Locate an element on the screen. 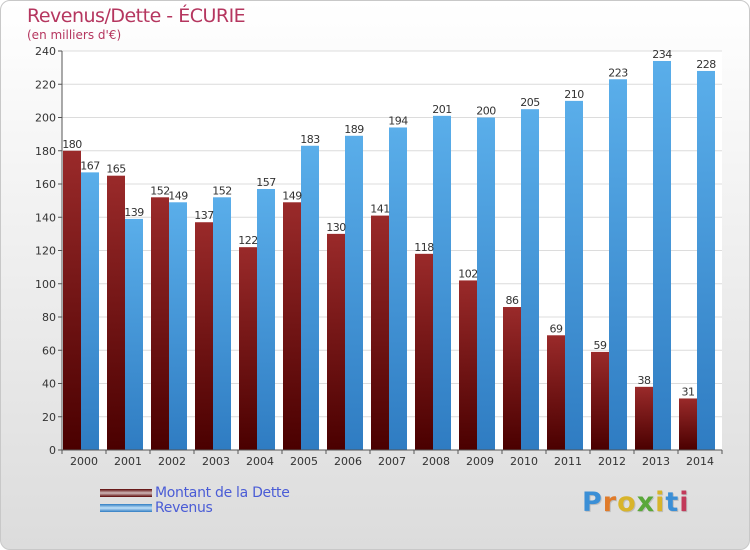  y-tick-label: 0 is located at coordinates (52, 450).